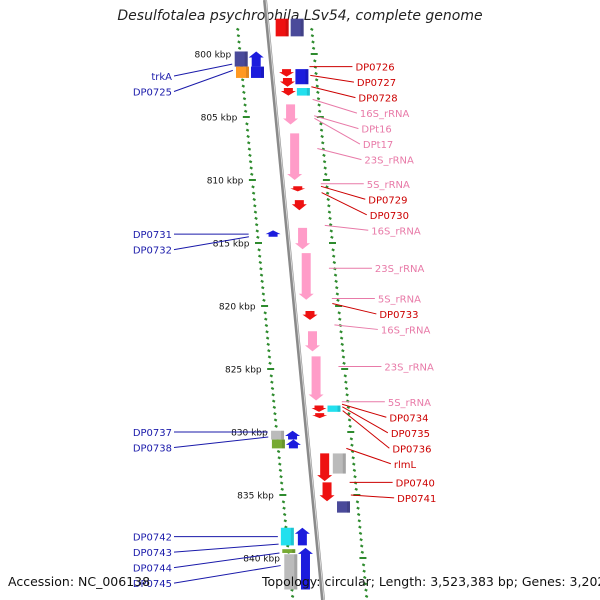 Image resolution: width=600 pixels, height=600 pixels. I want to click on gene-label-right: DP0733, so click(398, 315).